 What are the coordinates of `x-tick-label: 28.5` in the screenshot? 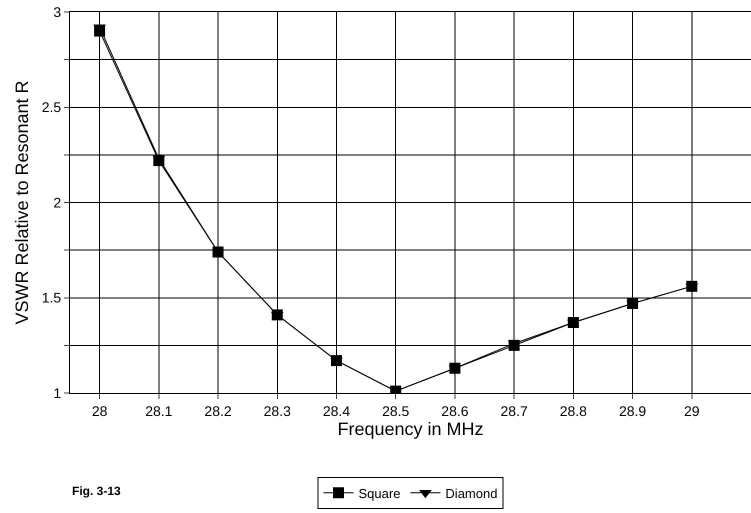 It's located at (396, 410).